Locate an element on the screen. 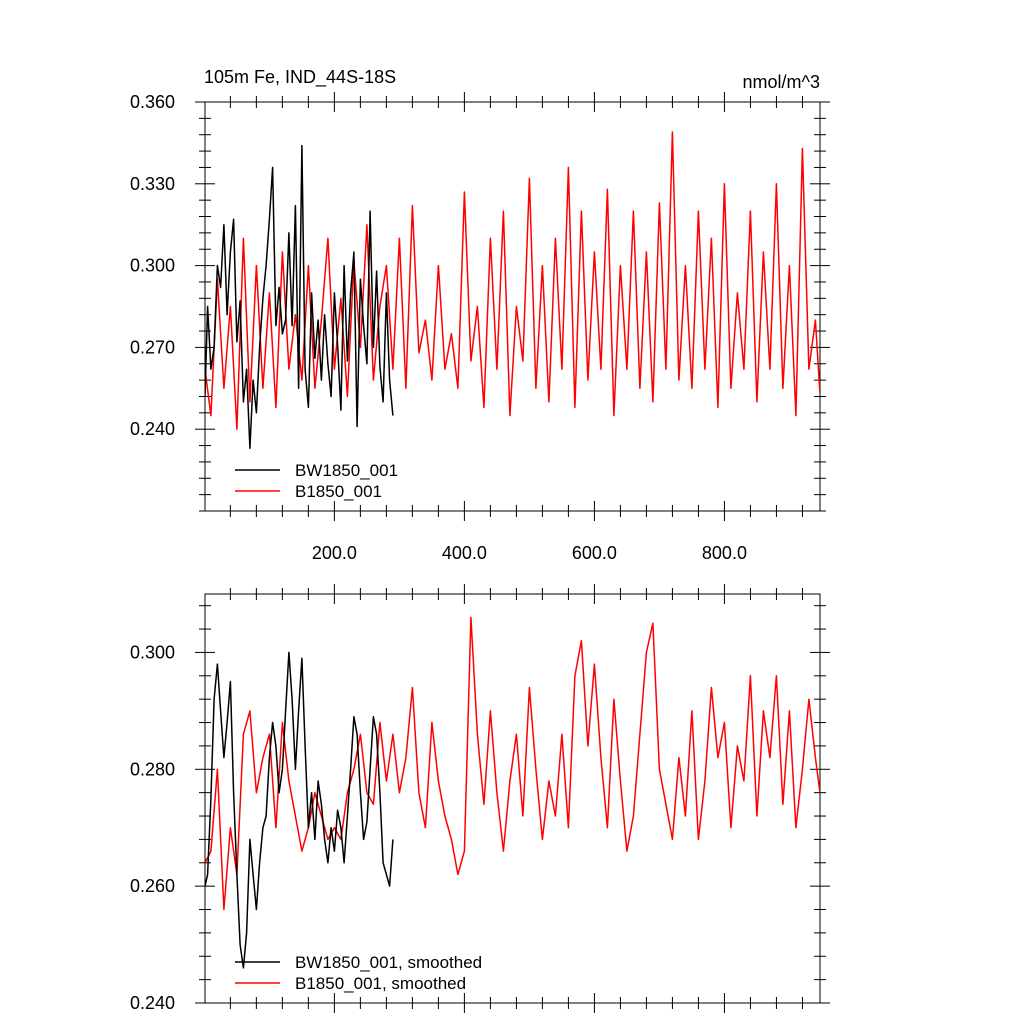  top-panel-units: nmol/m^3 is located at coordinates (781, 82).